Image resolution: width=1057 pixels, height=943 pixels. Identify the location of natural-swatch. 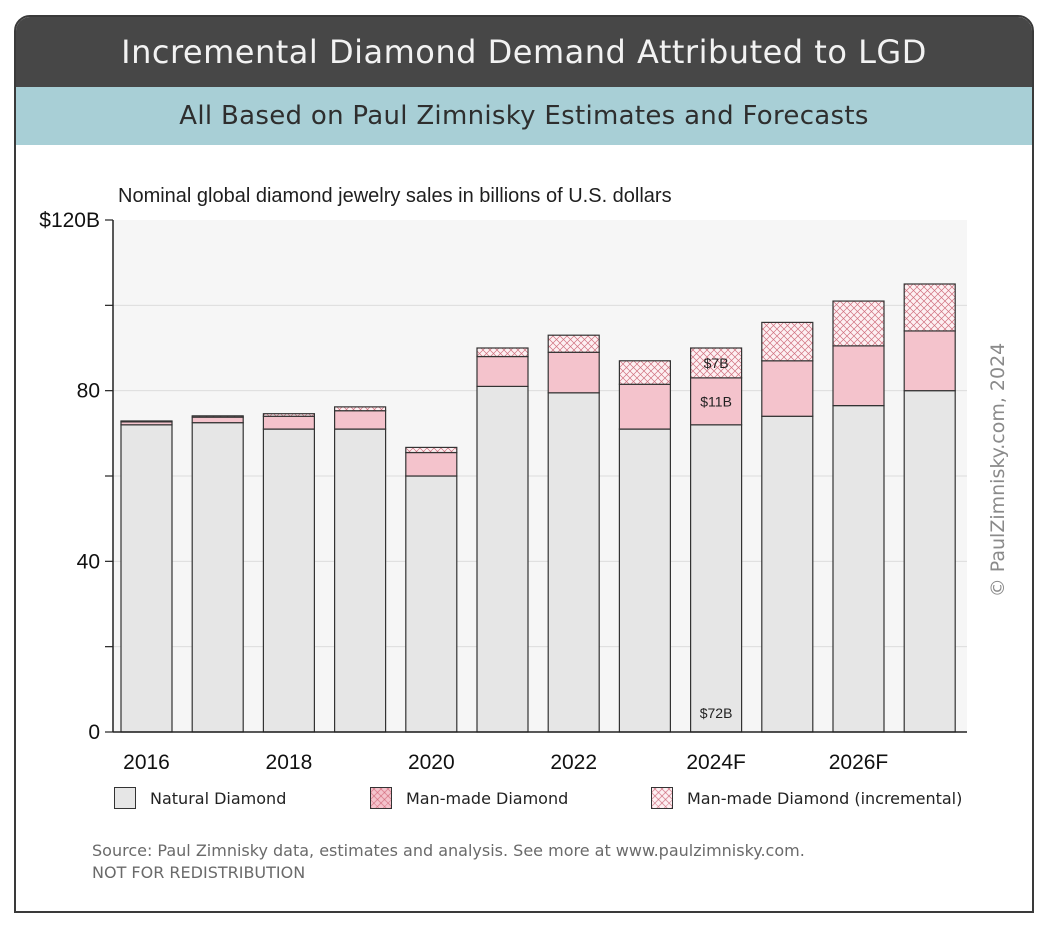
(125, 798).